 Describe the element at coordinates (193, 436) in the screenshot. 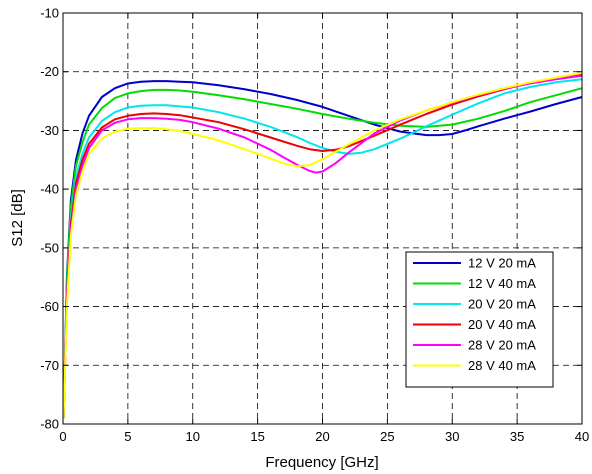

I see `x-tick-label: 10` at that location.